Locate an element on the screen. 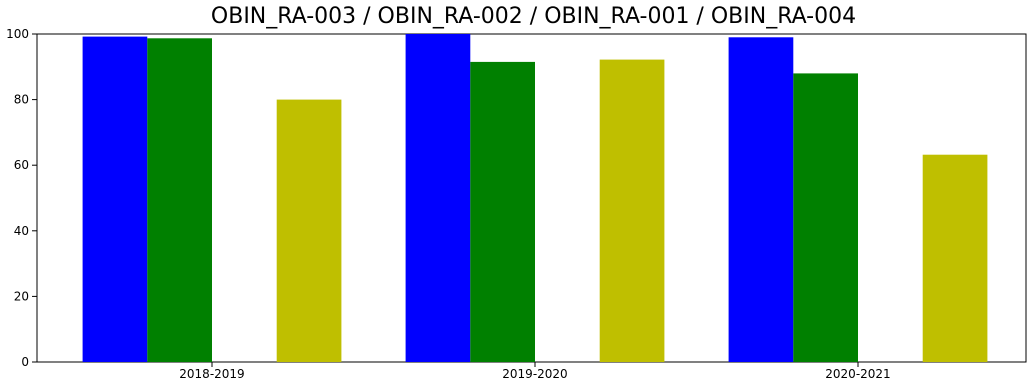 This screenshot has width=1027, height=381. x-tick-label-2019-2020: 2019-2020 is located at coordinates (534, 374).